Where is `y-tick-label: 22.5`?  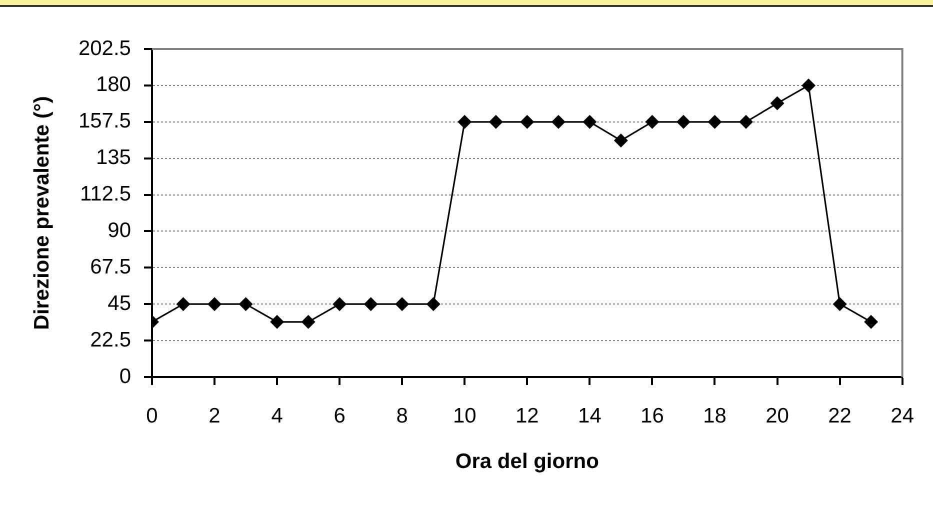 y-tick-label: 22.5 is located at coordinates (110, 340).